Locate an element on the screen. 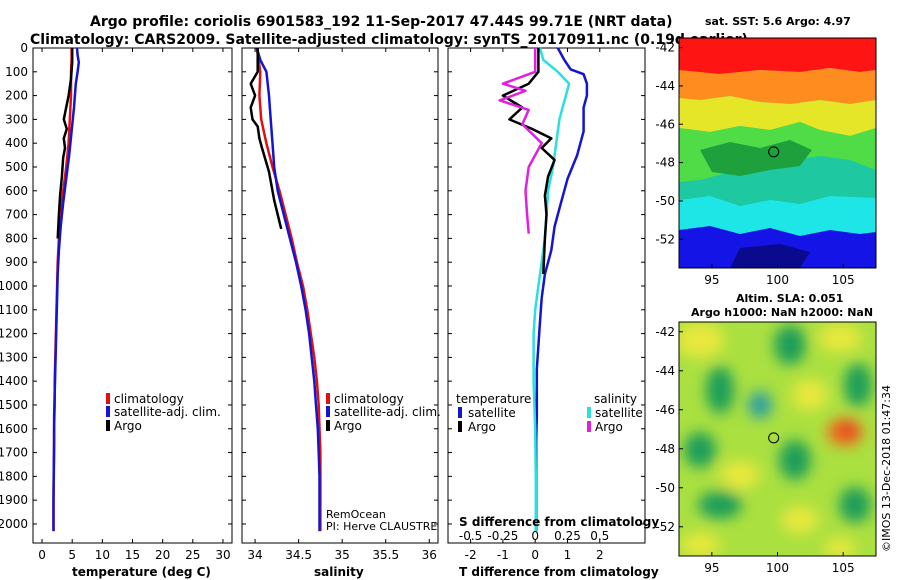 The height and width of the screenshot is (580, 900). timestamp-label: ©IMOS 13-Dec-2018 01:47:34 is located at coordinates (886, 468).